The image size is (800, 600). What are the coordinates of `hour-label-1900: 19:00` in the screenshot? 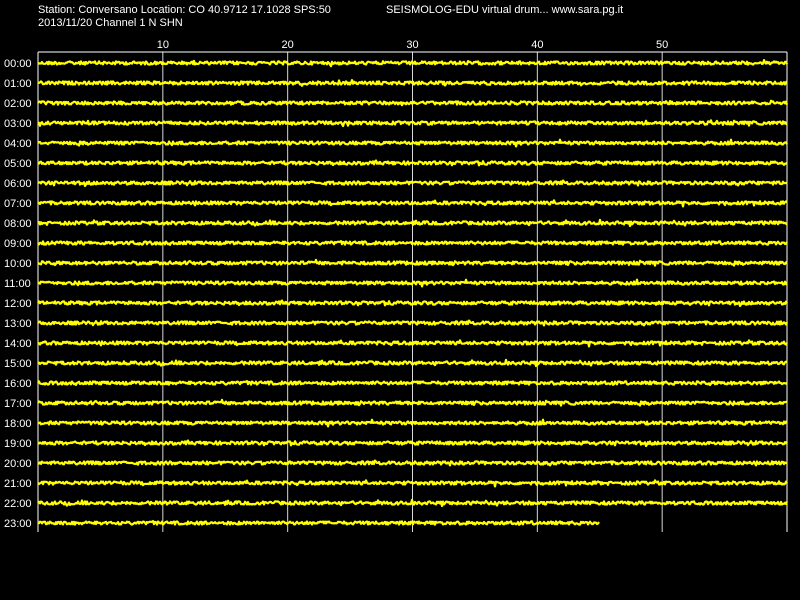 It's located at (18, 444).